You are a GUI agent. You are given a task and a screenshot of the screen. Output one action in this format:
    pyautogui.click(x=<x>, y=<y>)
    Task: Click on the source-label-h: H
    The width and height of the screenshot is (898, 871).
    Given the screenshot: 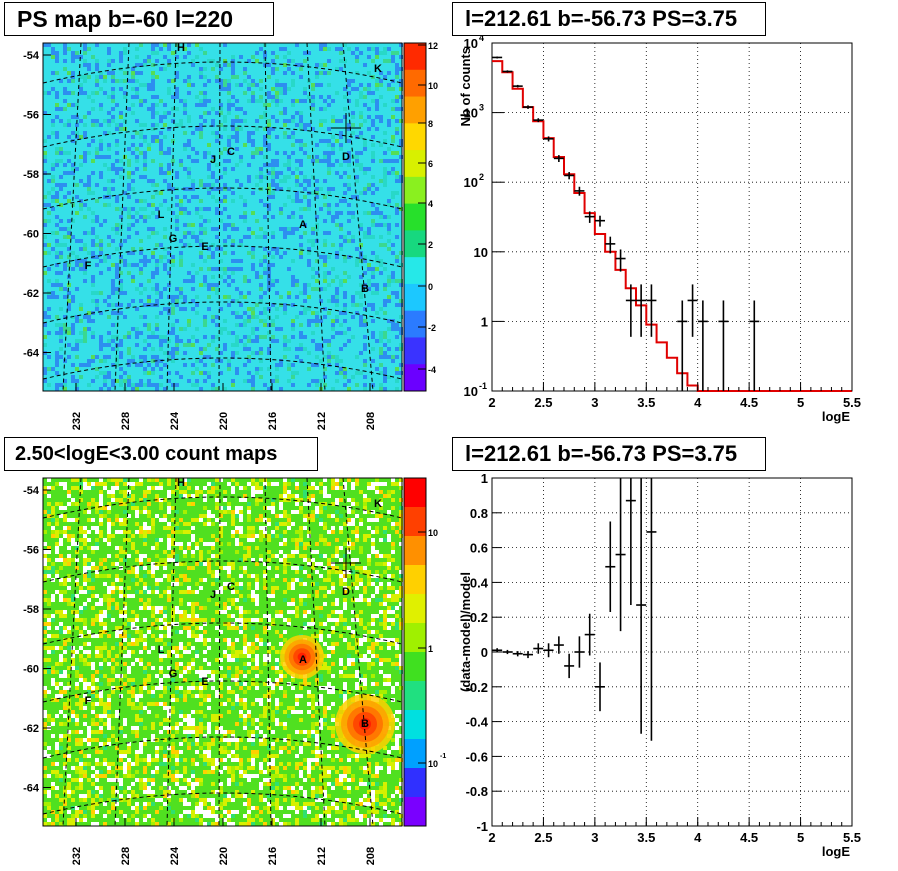 What is the action you would take?
    pyautogui.click(x=181, y=483)
    